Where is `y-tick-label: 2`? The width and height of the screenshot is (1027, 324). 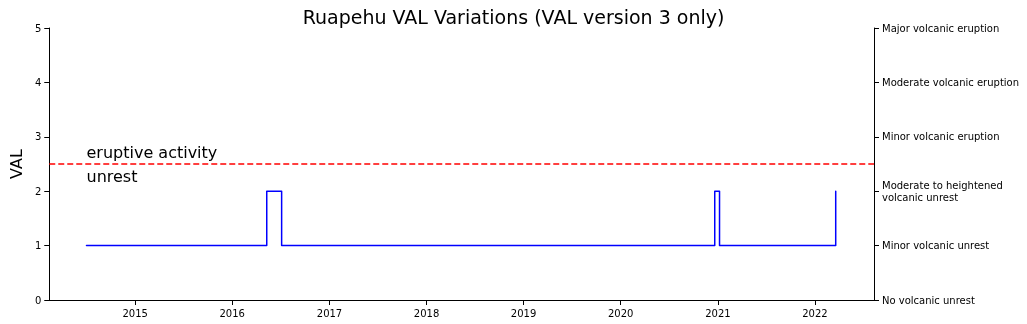 y-tick-label: 2 is located at coordinates (38, 191).